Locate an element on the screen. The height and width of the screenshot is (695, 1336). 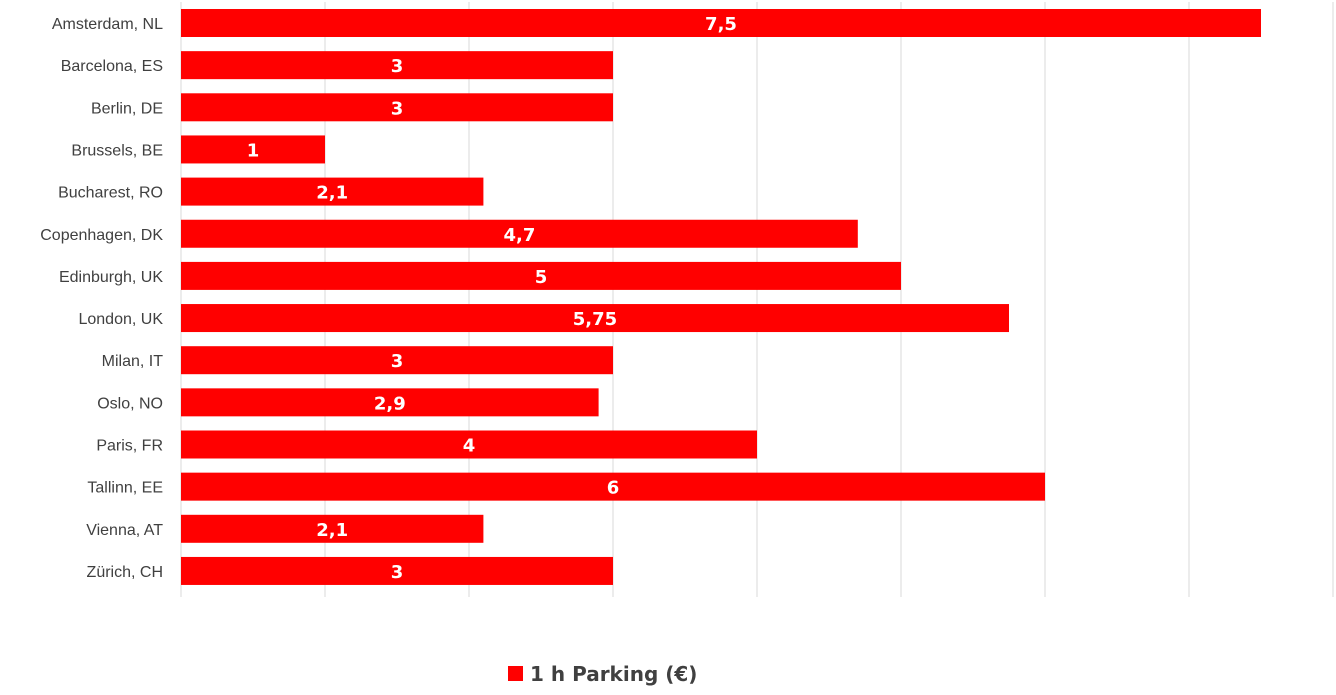
value-label-0: 7,5 is located at coordinates (721, 24).